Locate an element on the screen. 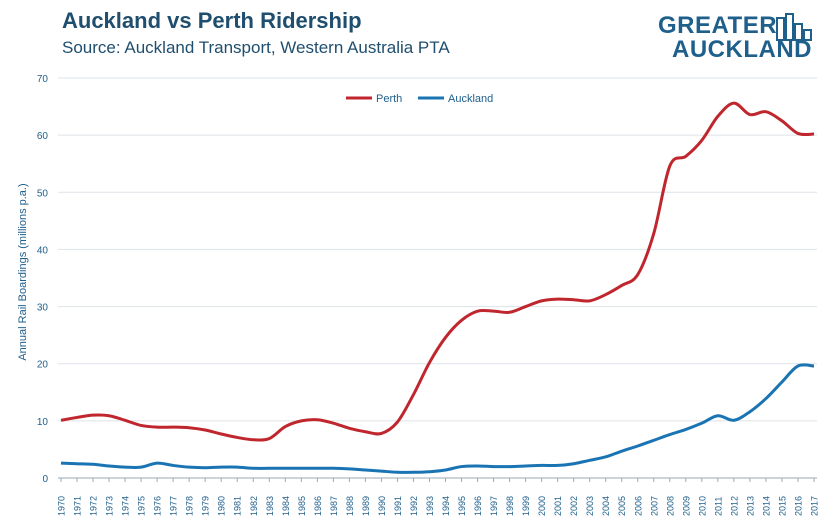 Image resolution: width=831 pixels, height=518 pixels. x-tick-label: 2012 is located at coordinates (734, 506).